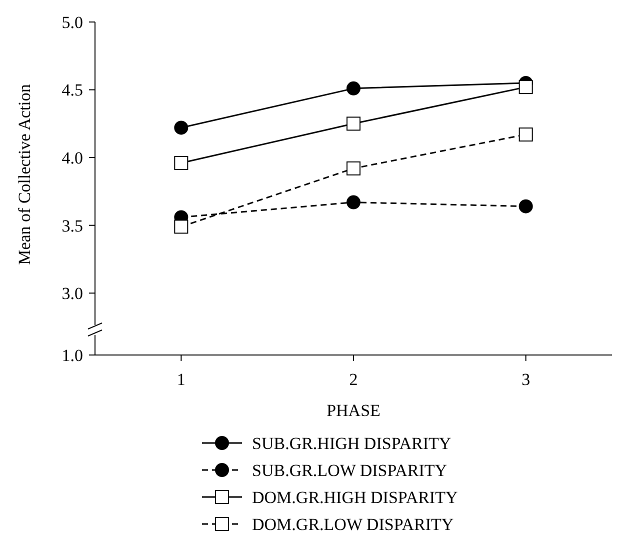  What do you see at coordinates (72, 90) in the screenshot?
I see `y-tick-label: 4.5` at bounding box center [72, 90].